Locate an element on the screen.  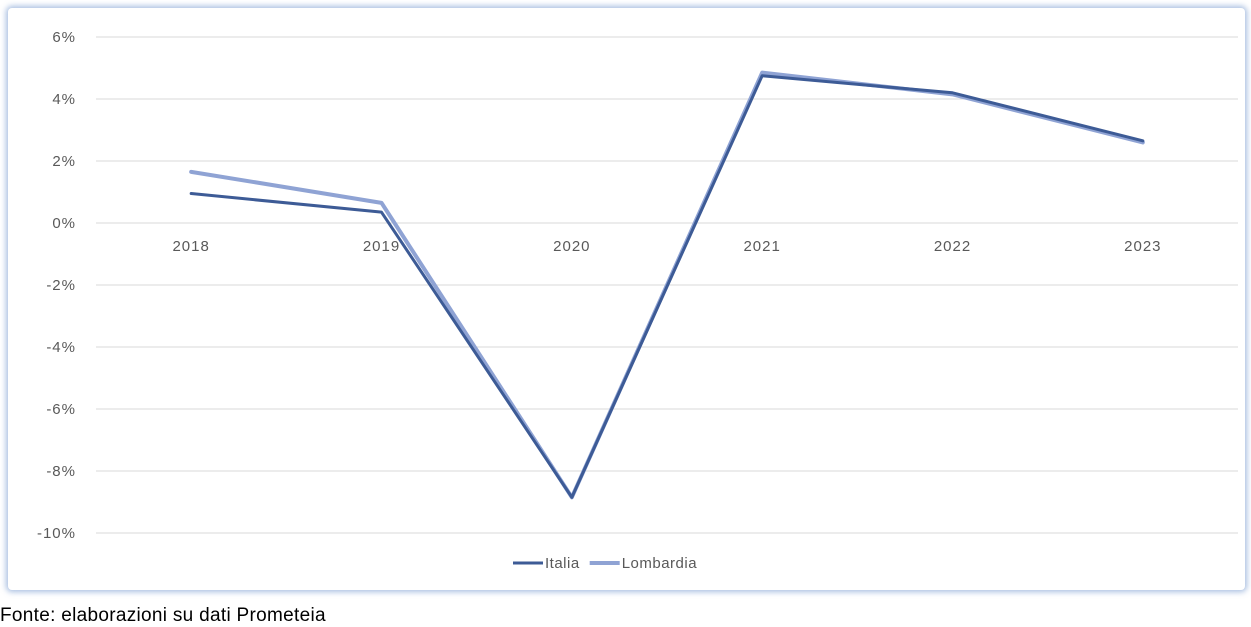
y-tick-label: 6% is located at coordinates (64, 37).